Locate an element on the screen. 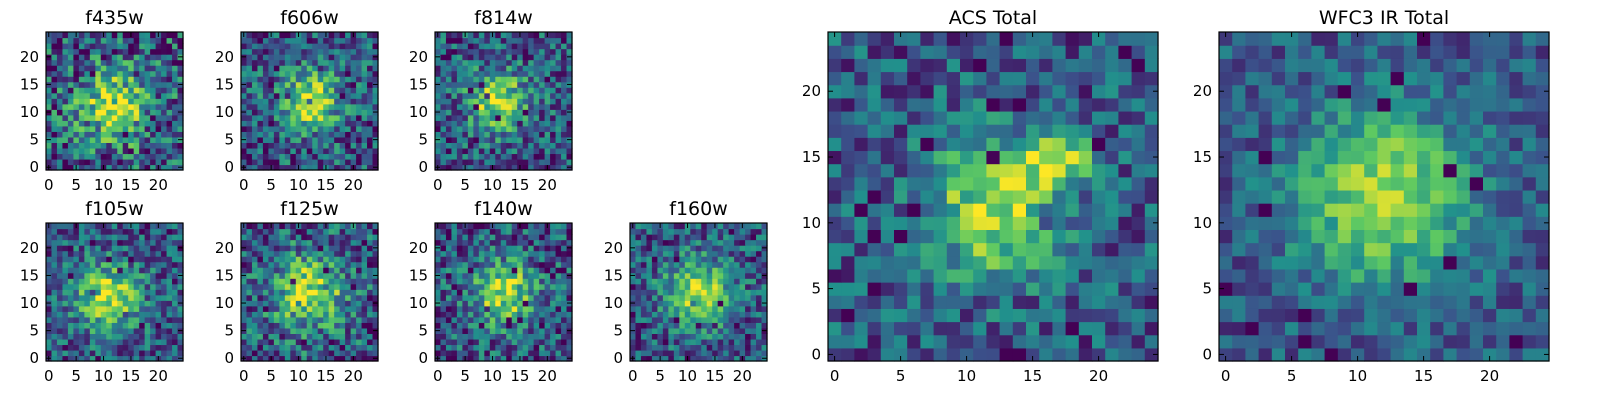  y-tick-label: 10 is located at coordinates (224, 303).